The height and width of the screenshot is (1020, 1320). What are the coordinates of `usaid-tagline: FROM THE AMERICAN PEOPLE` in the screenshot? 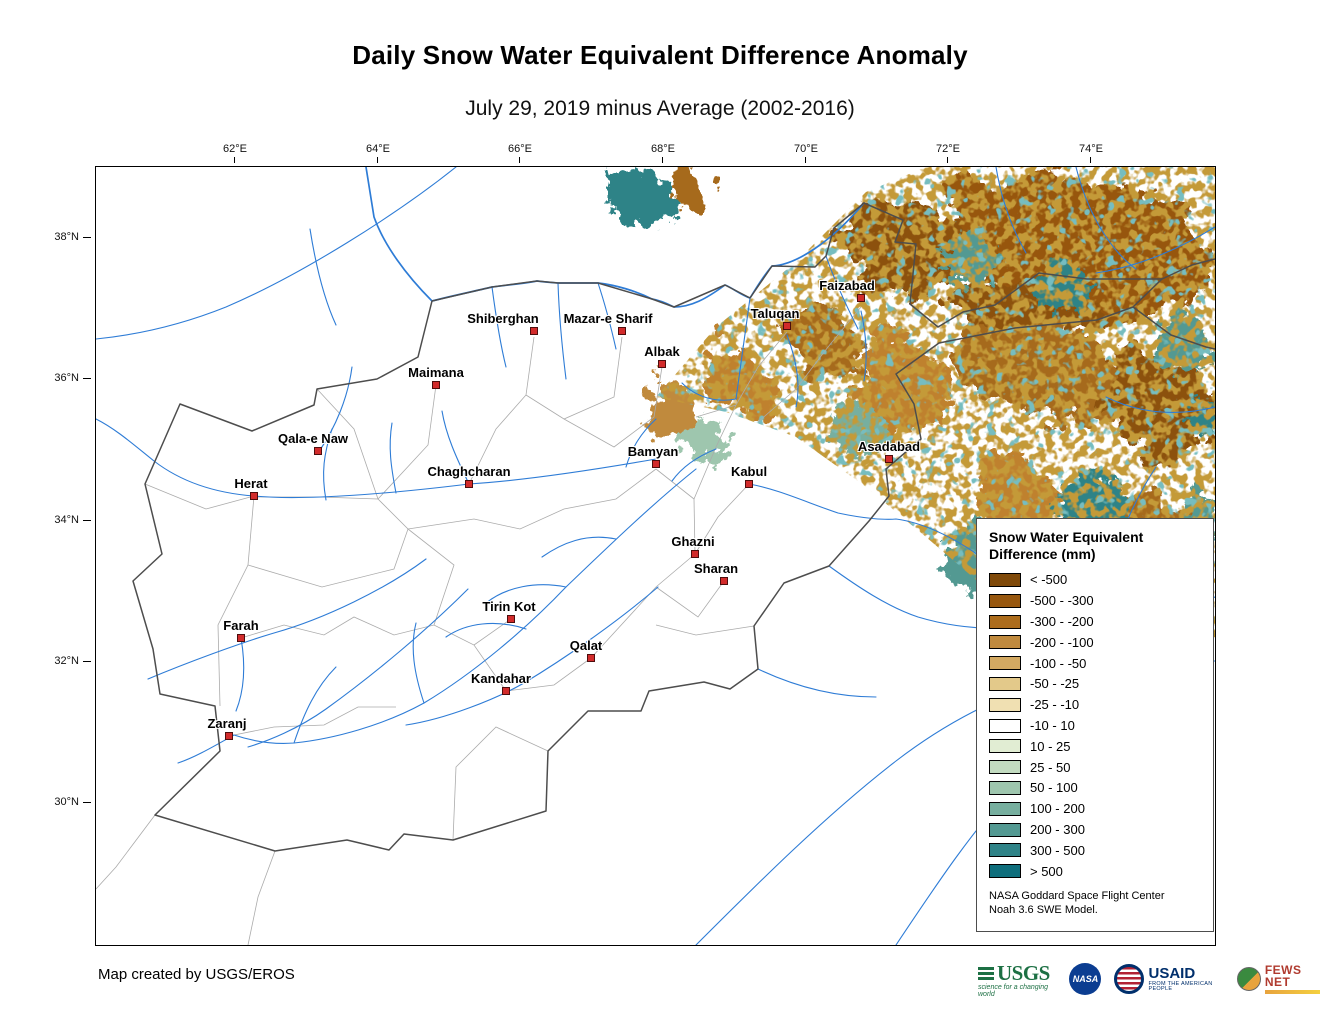 It's located at (1180, 986).